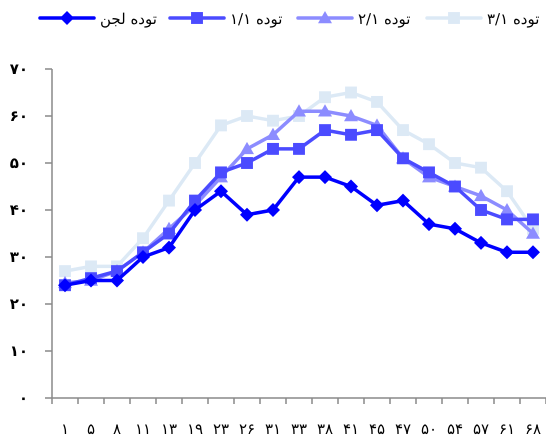 The image size is (546, 439). Describe the element at coordinates (128, 19) in the screenshot. I see `legend-label: توده لجن` at that location.